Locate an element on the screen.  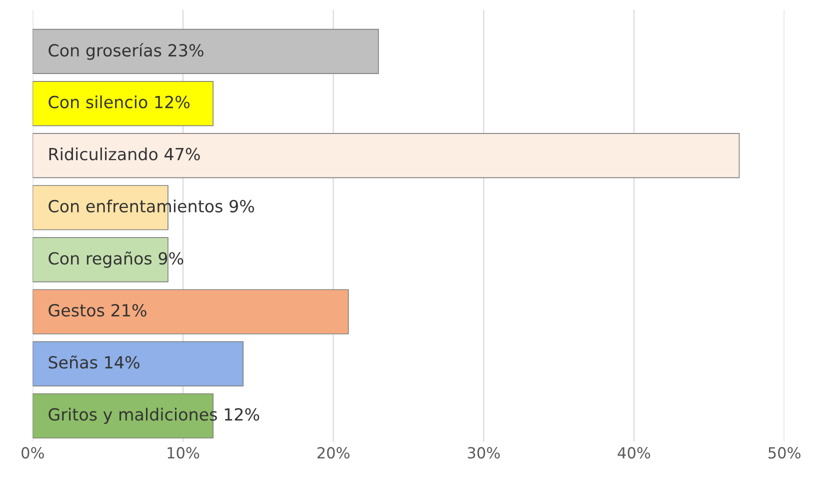
category-label: Ridiculizando 47% is located at coordinates (124, 154).